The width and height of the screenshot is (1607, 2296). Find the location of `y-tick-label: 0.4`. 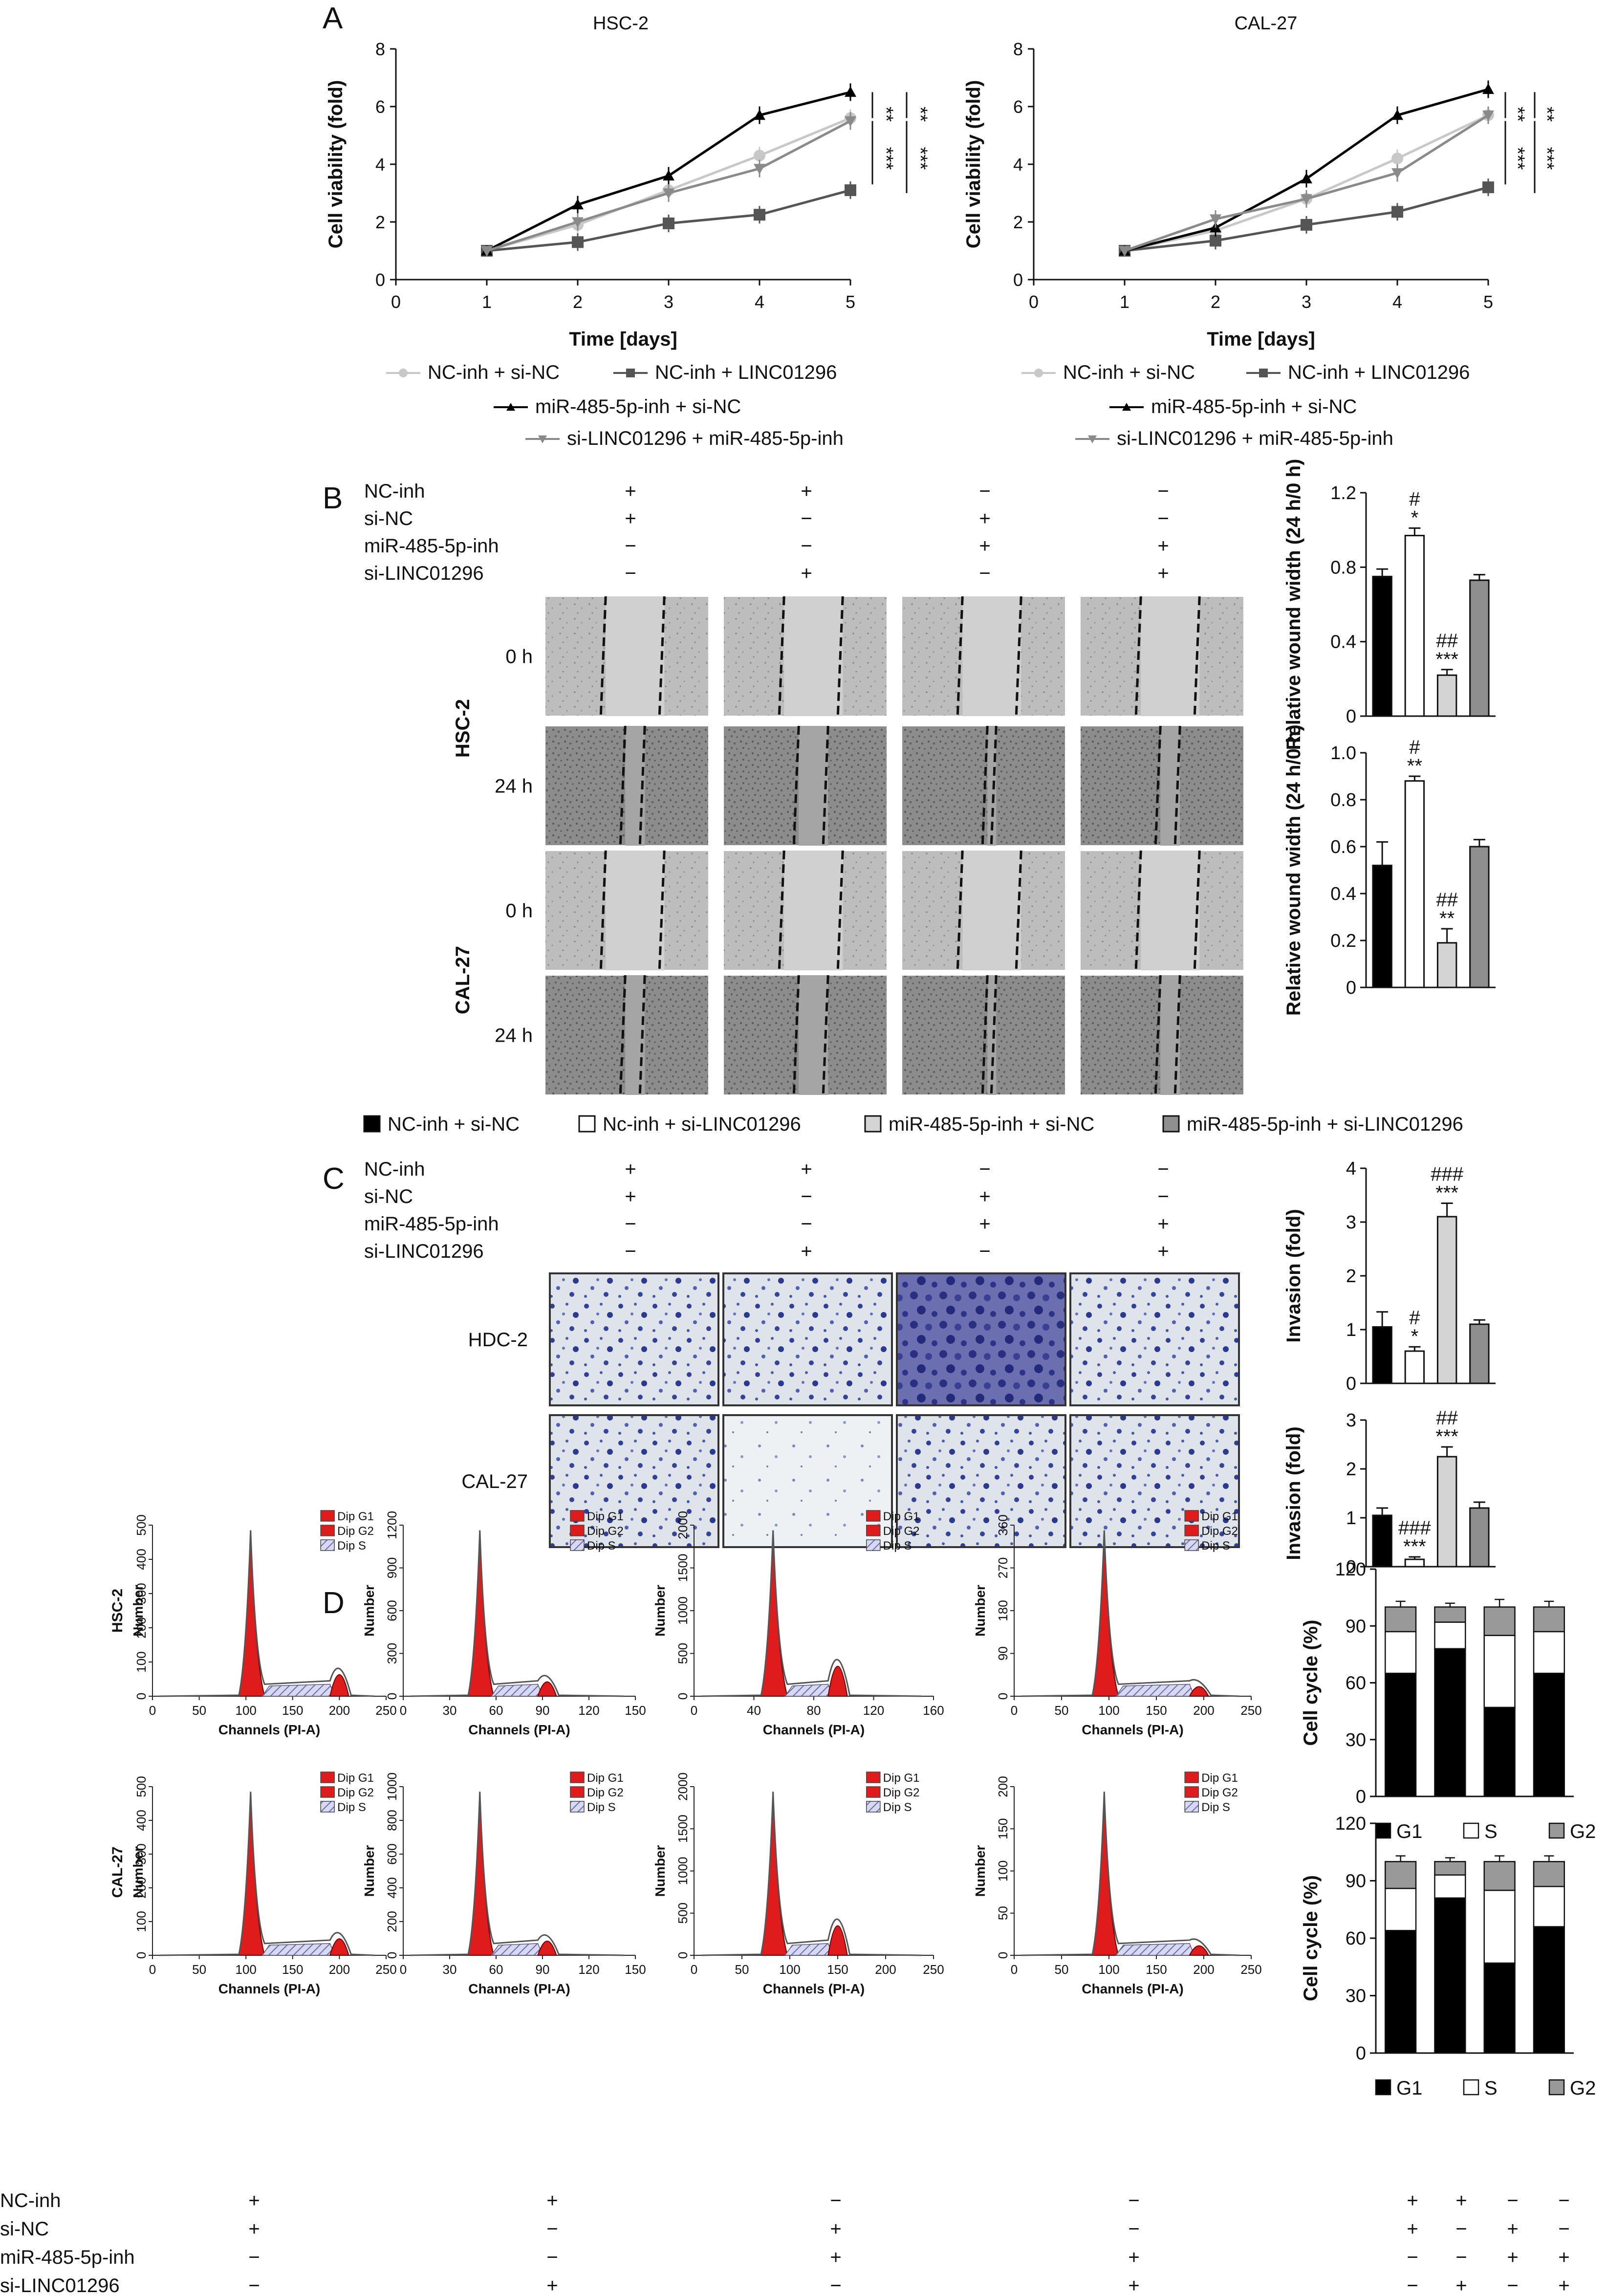

y-tick-label: 0.4 is located at coordinates (1343, 894).